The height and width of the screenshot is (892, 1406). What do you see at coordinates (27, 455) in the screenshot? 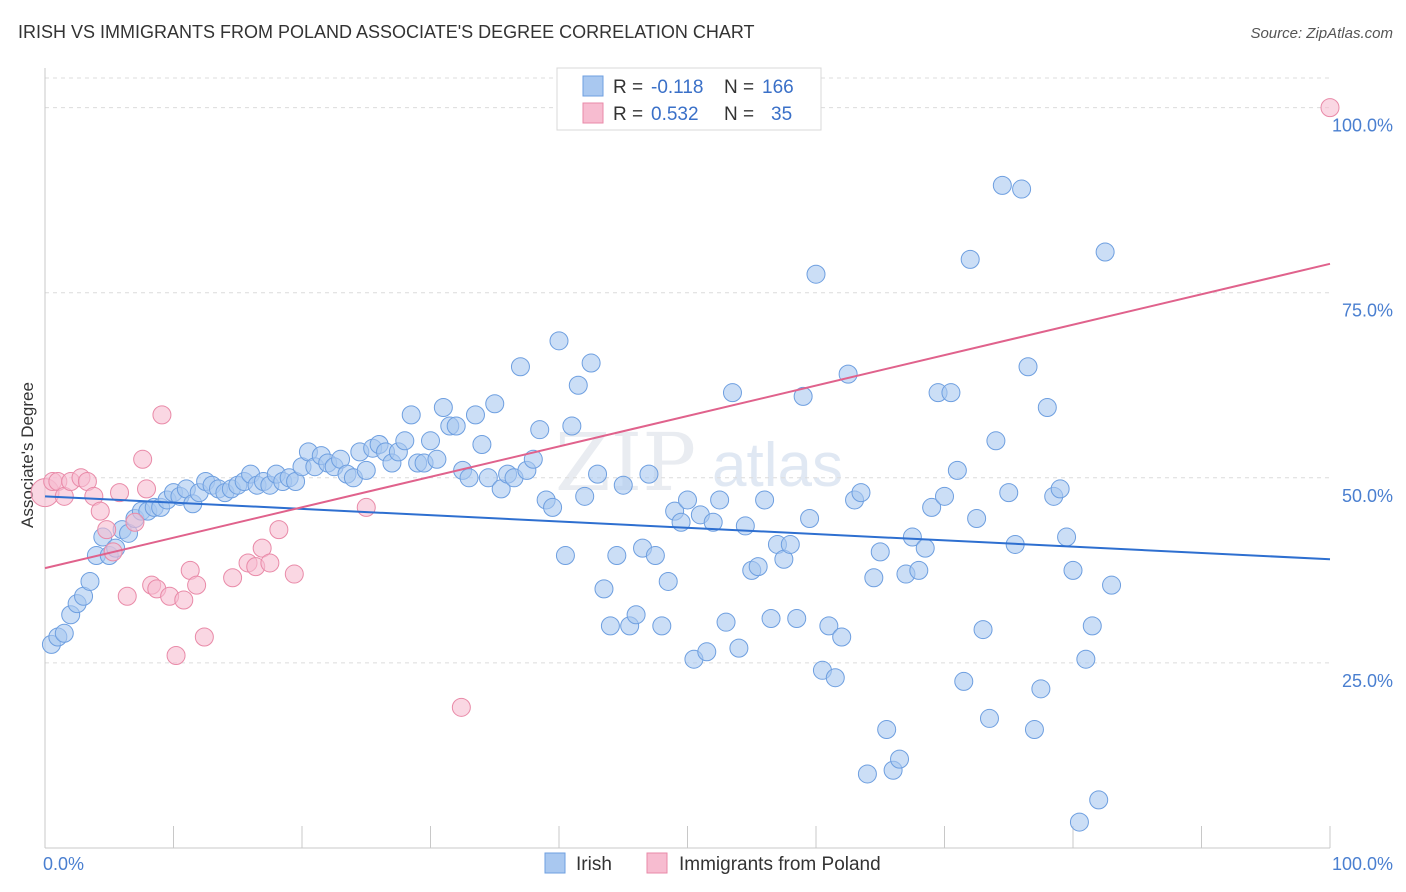
I see `y-axis-label: Associate's Degree` at bounding box center [27, 455].